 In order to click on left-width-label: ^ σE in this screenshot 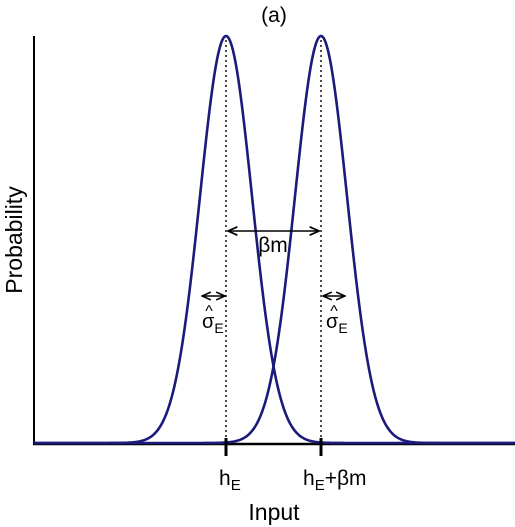, I will do `click(213, 319)`.